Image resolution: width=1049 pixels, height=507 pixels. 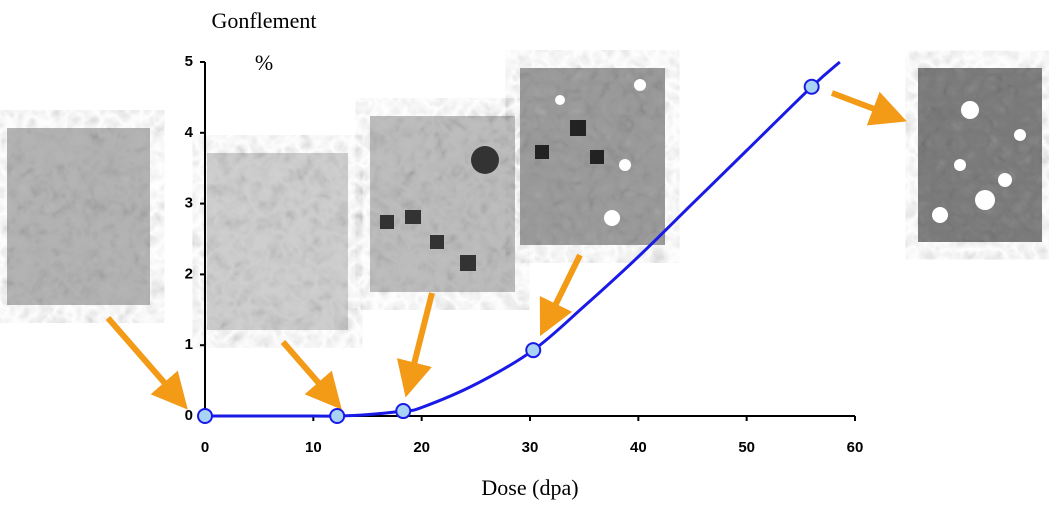 I want to click on y-tick-label: 5, so click(x=189, y=61).